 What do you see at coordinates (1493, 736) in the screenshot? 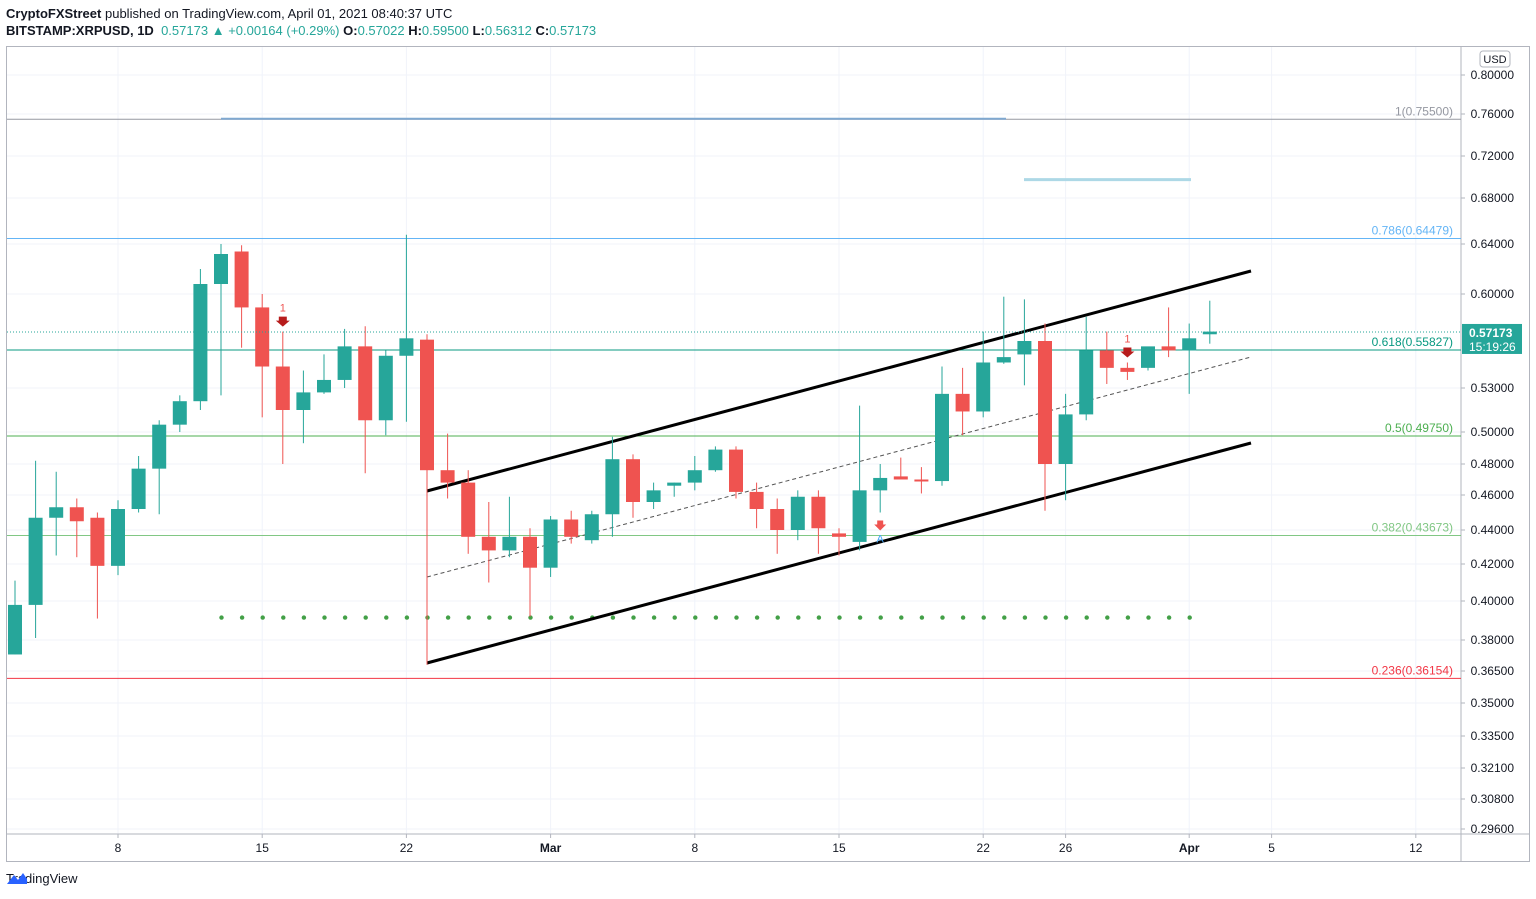
I see `price-tick-label: 0.33500` at bounding box center [1493, 736].